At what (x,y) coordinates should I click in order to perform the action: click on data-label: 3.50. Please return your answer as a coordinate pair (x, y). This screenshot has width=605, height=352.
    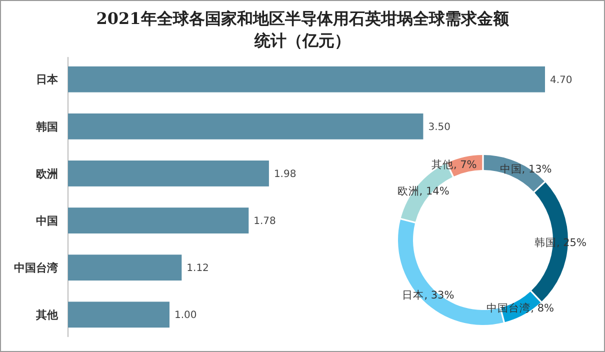
    Looking at the image, I should click on (439, 127).